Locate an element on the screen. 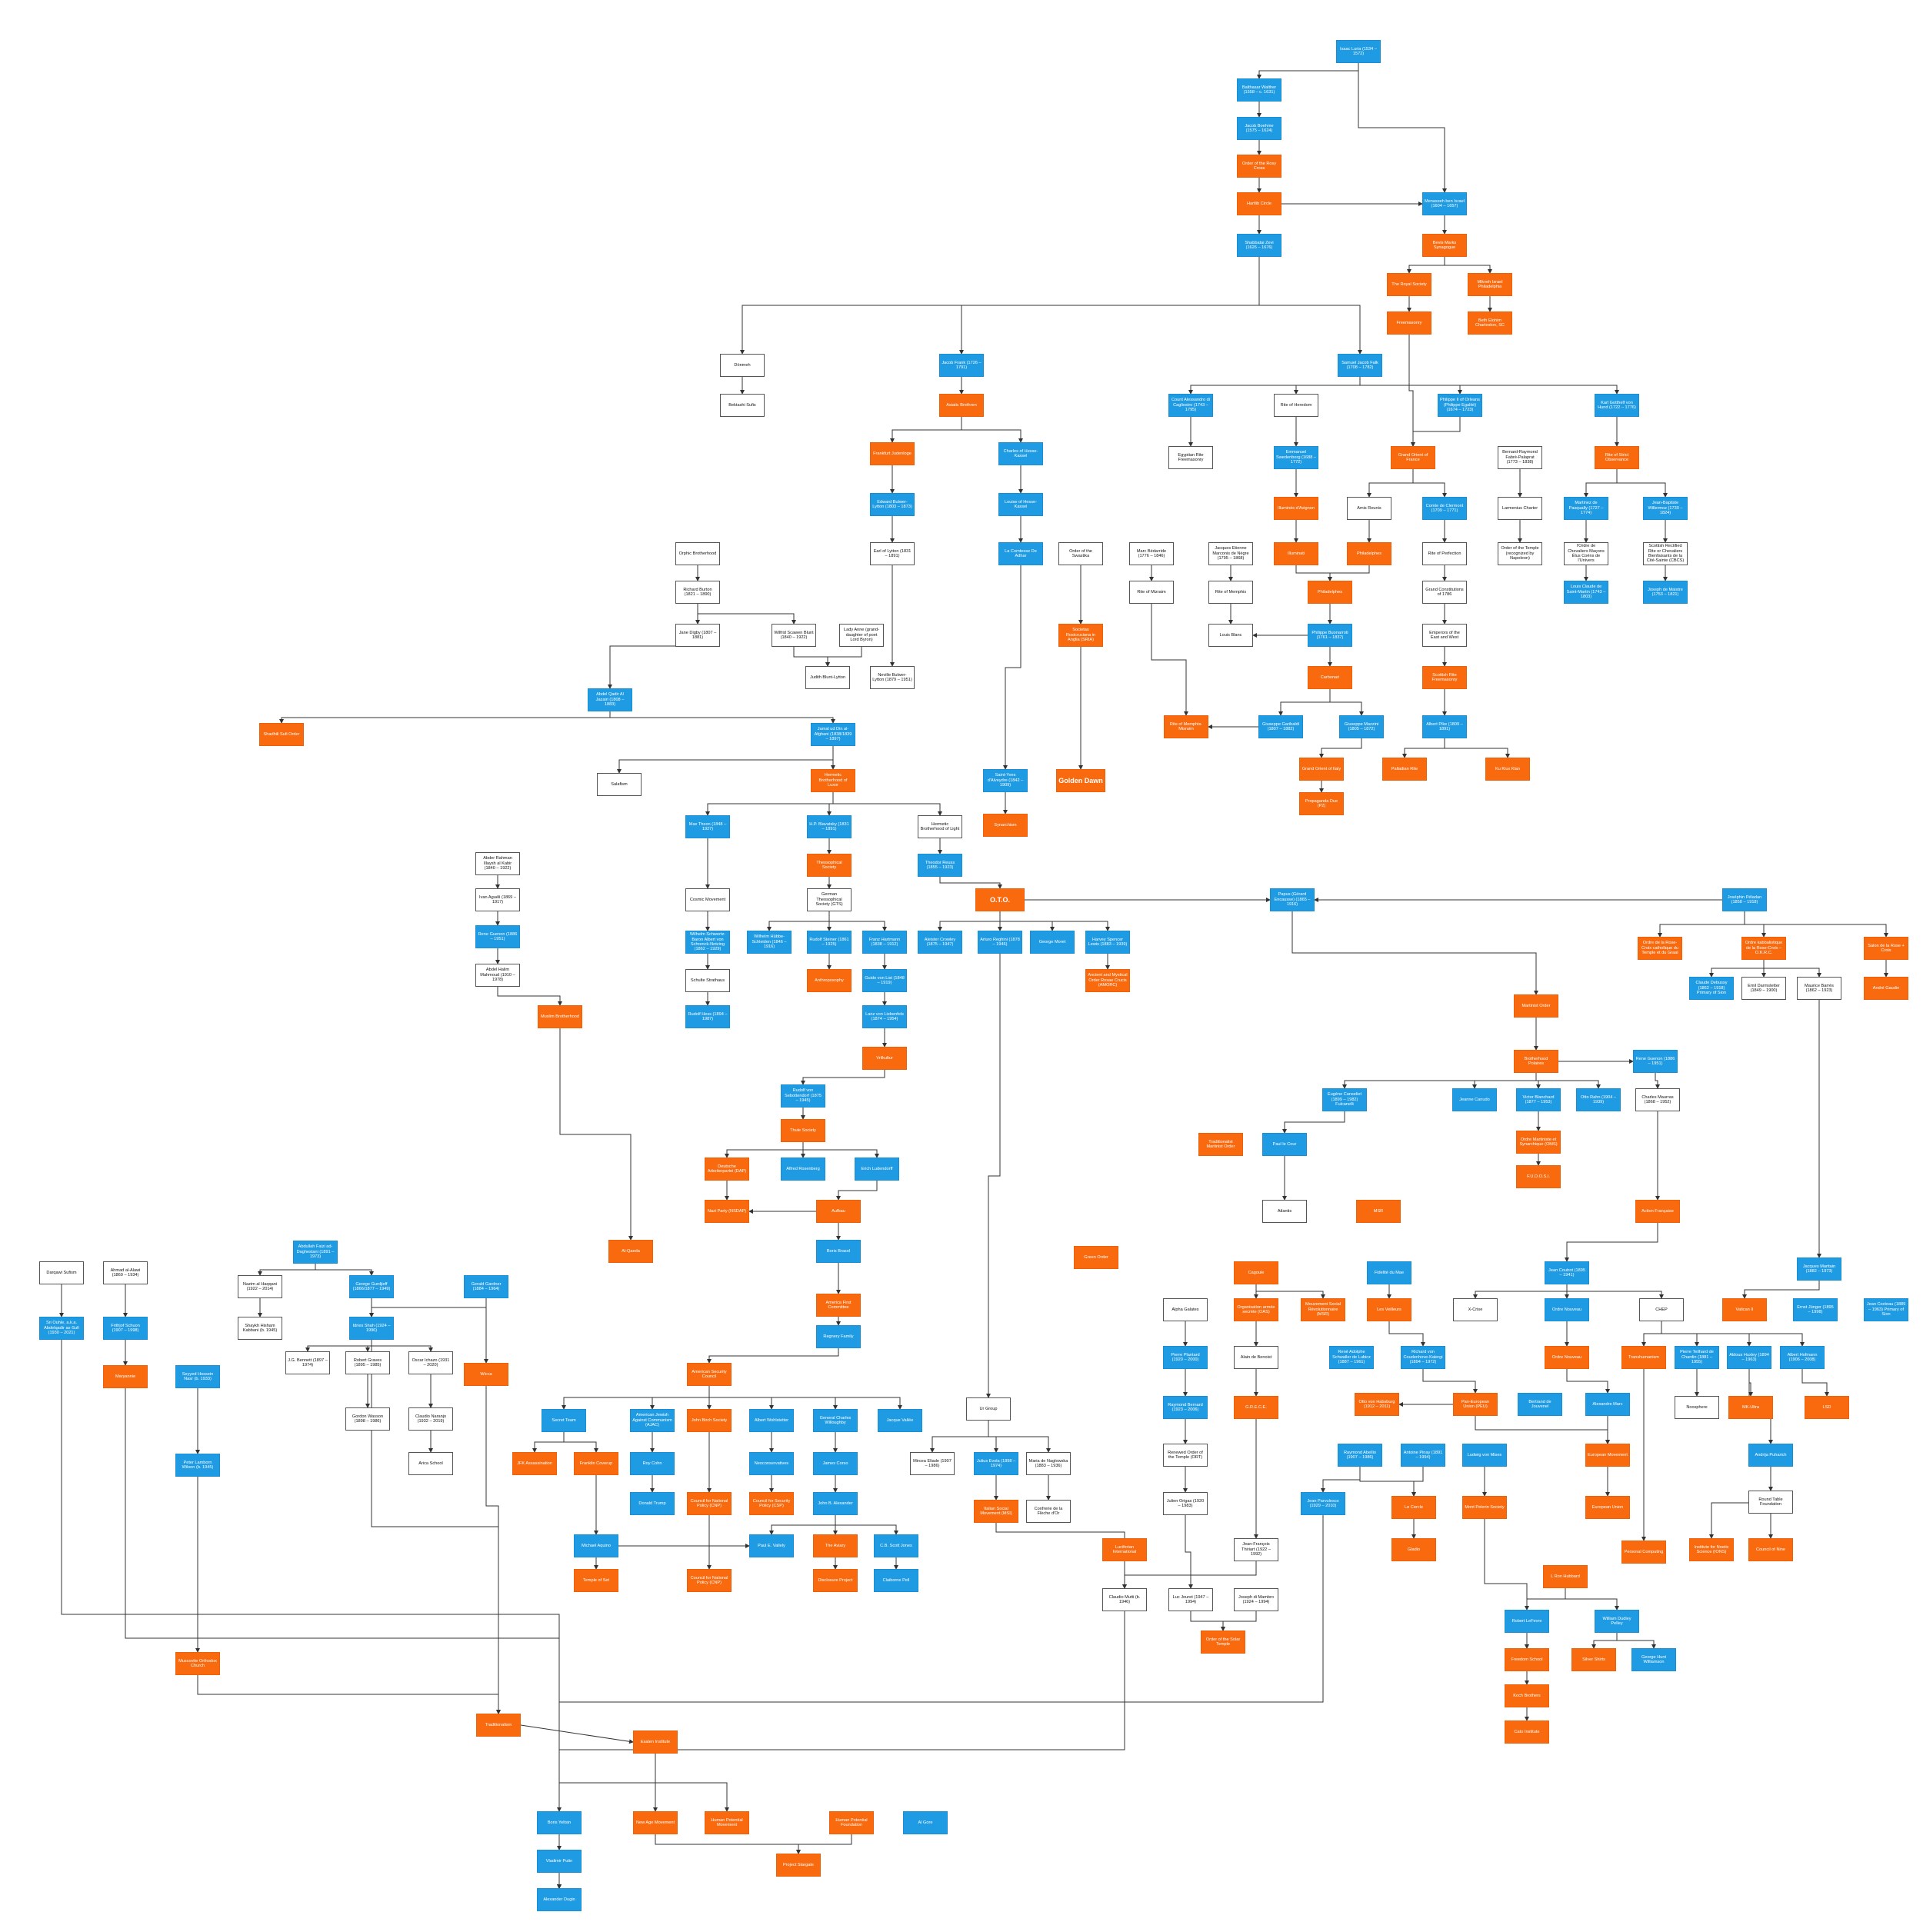 The width and height of the screenshot is (1923, 1932). edge-ordre-kabbalistique-to-claude-debussy is located at coordinates (1737, 969).